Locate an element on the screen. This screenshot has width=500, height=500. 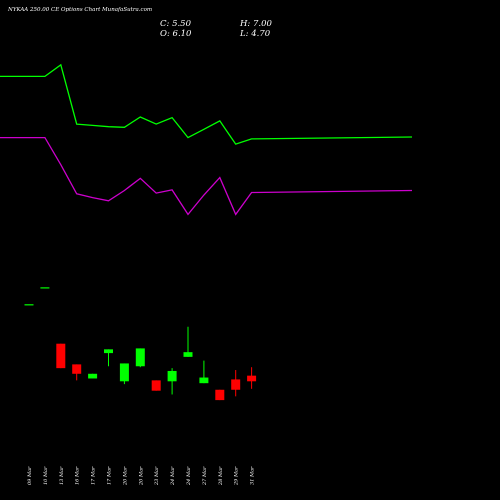
low-value: L: 4.70 is located at coordinates (255, 34).